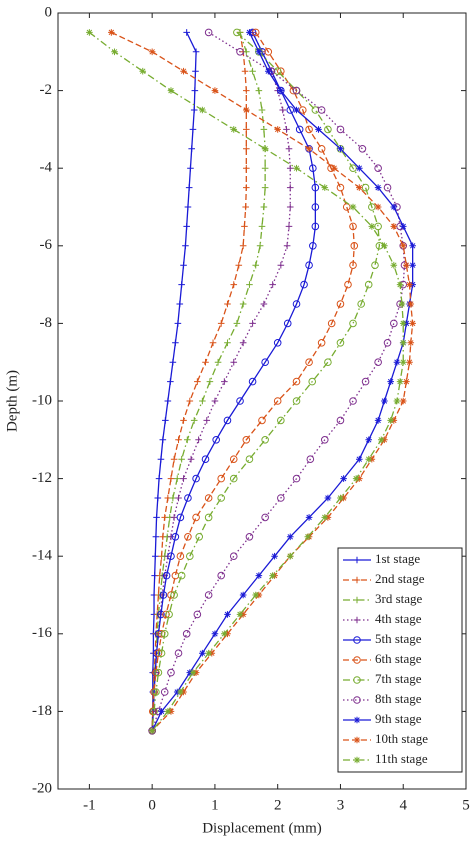 The height and width of the screenshot is (844, 474). Describe the element at coordinates (262, 828) in the screenshot. I see `x-axis-label: Displacement (mm)` at that location.